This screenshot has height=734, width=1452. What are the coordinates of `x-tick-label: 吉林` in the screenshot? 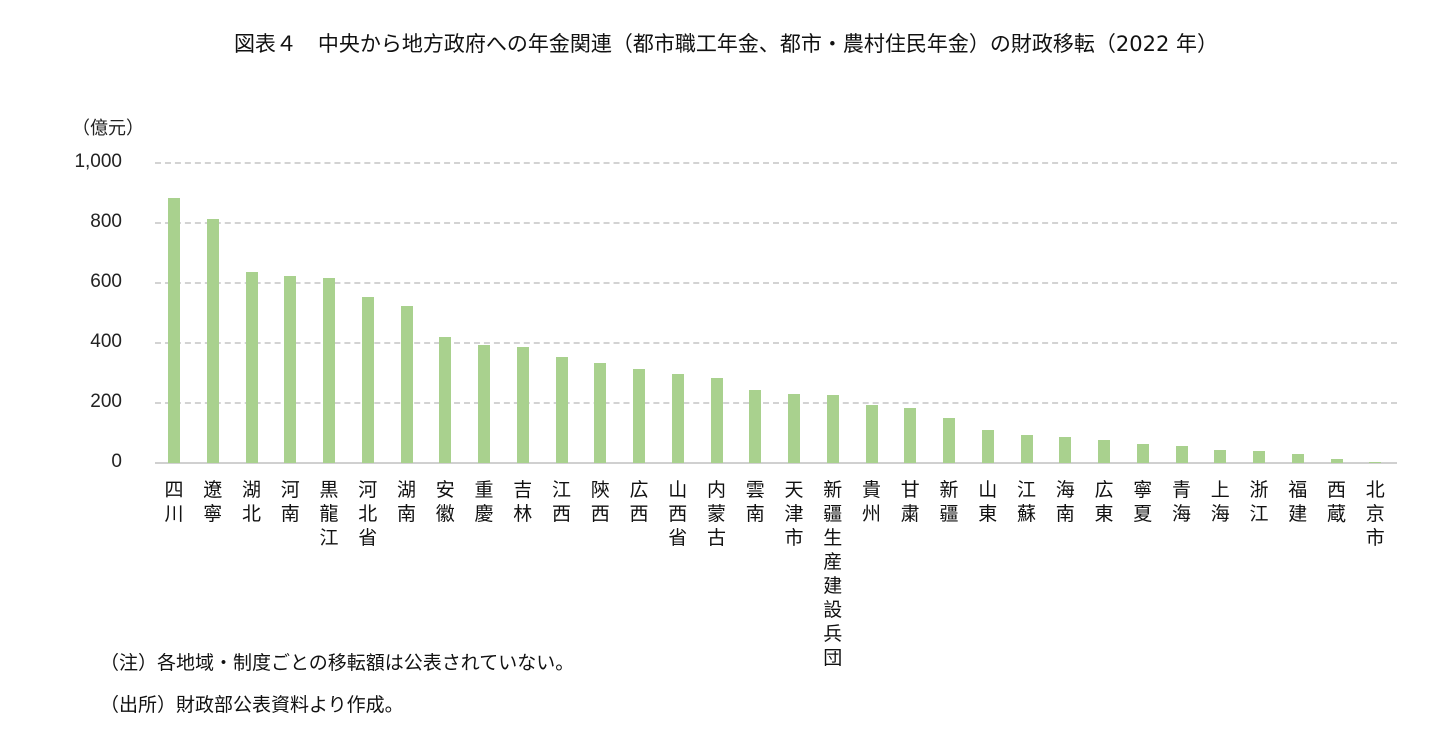 It's located at (523, 502).